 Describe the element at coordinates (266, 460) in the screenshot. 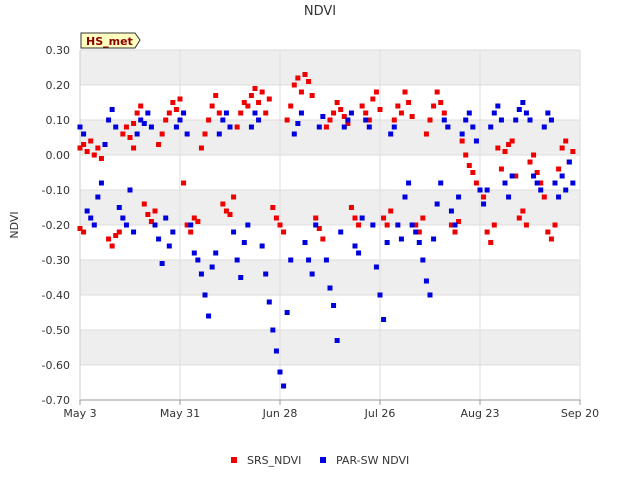

I see `legend-item-srs: SRS_NDVI` at that location.